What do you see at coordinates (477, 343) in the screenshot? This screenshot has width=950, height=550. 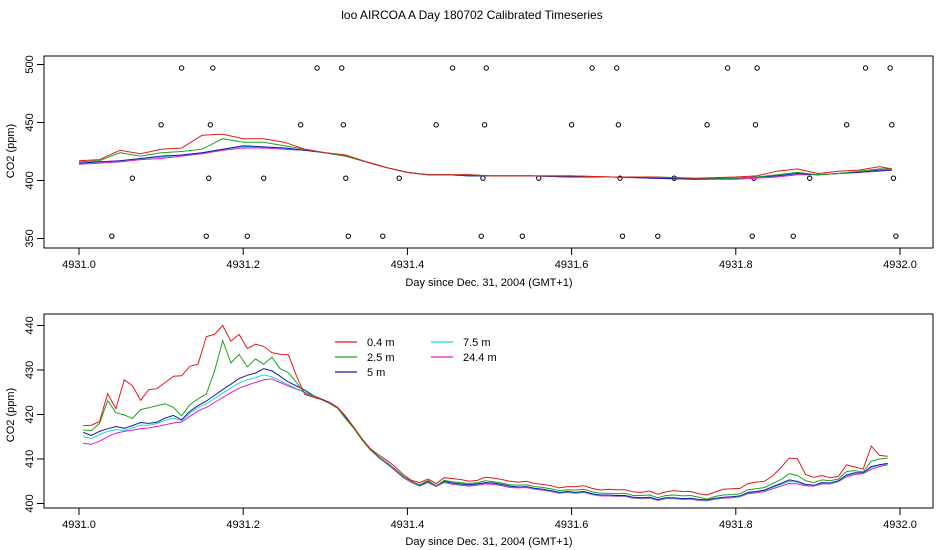 I see `legend-label: 7.5 m` at bounding box center [477, 343].